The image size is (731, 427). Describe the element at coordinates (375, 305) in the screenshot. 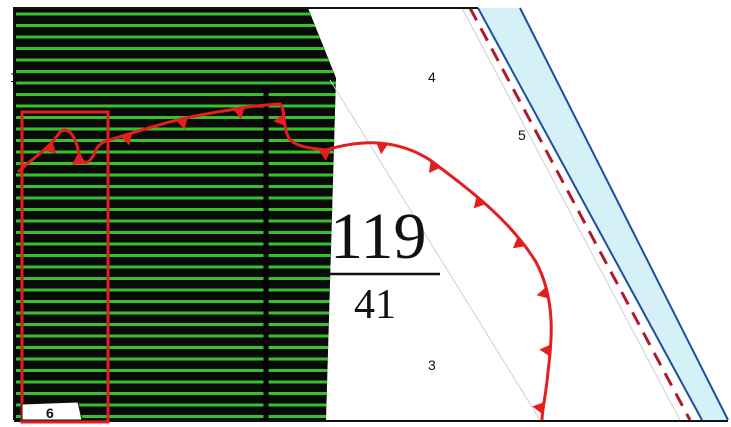

I see `parcel-subnumber: 41` at that location.